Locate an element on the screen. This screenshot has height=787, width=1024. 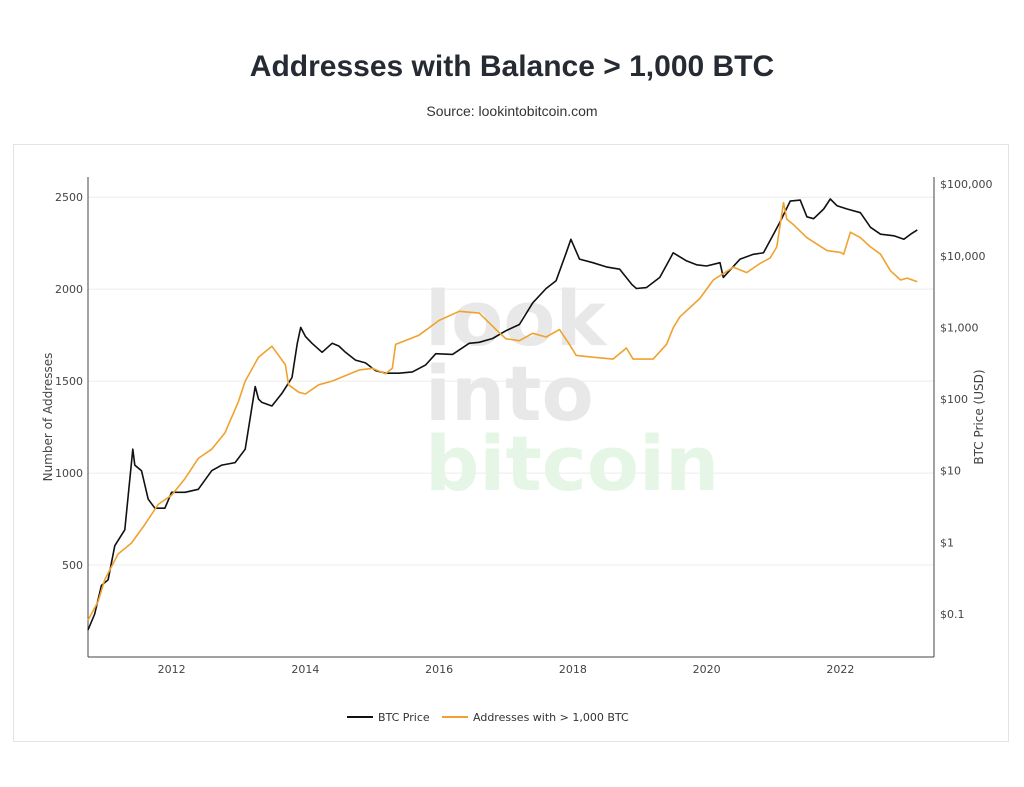
y2-tick-label: $0.1 is located at coordinates (952, 614).